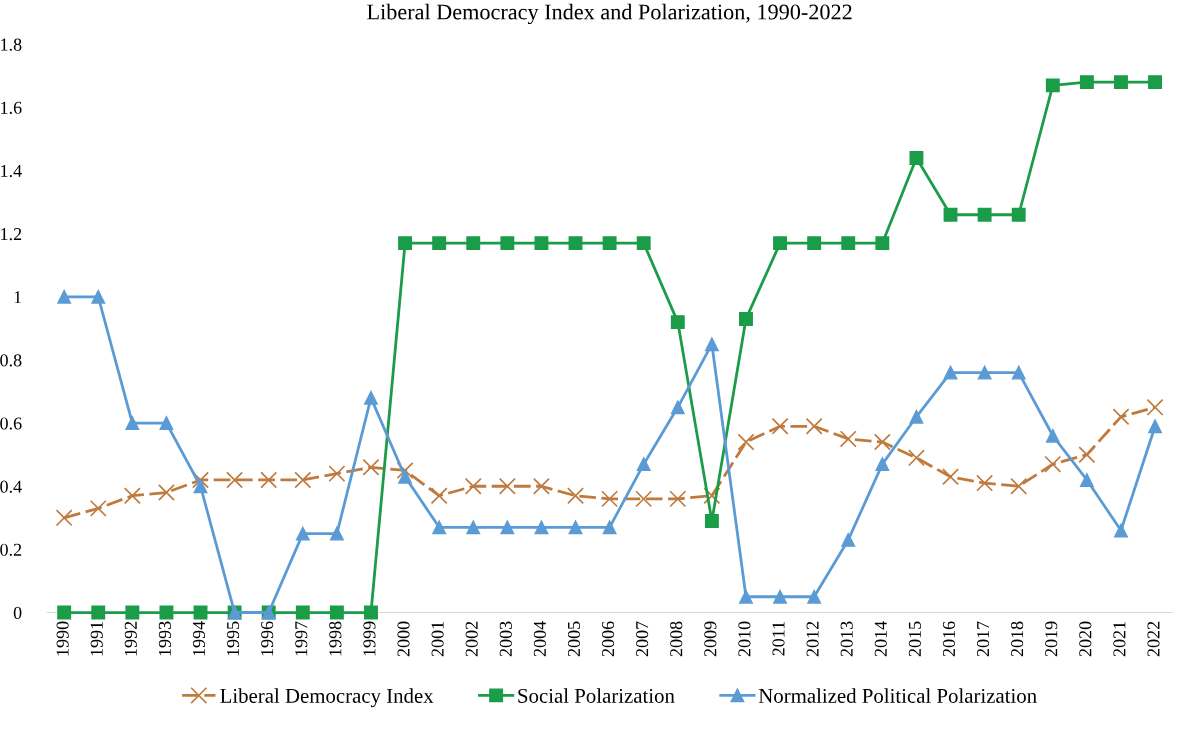 The width and height of the screenshot is (1178, 738). What do you see at coordinates (744, 639) in the screenshot?
I see `x-tick-label: 2010` at bounding box center [744, 639].